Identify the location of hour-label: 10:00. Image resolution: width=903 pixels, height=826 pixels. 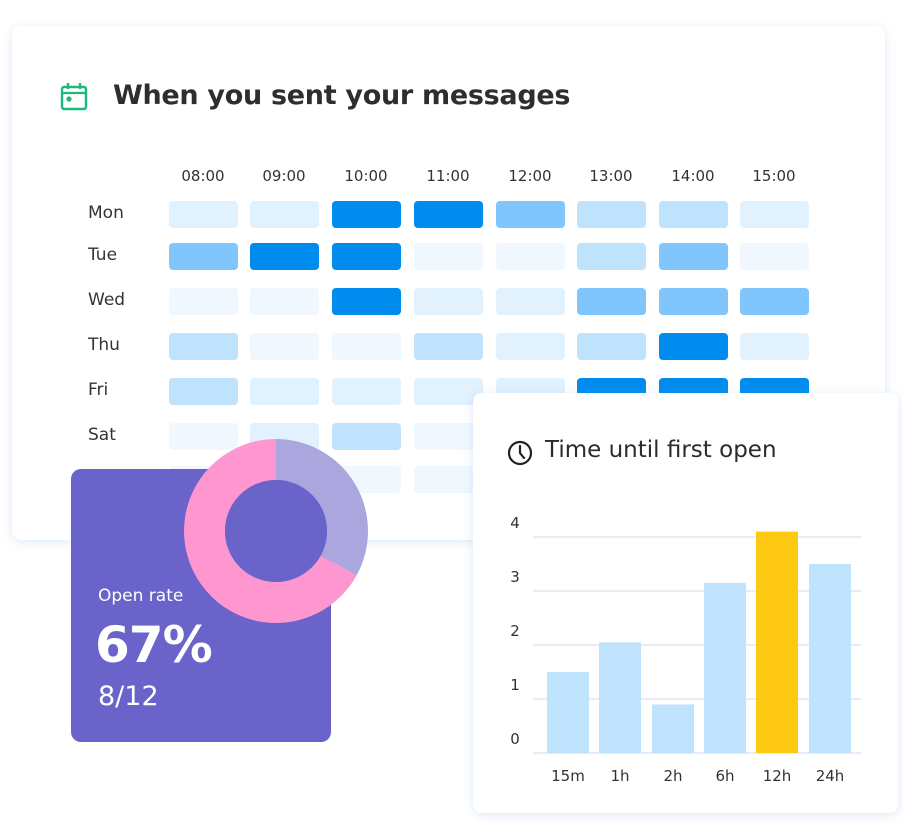
(366, 176).